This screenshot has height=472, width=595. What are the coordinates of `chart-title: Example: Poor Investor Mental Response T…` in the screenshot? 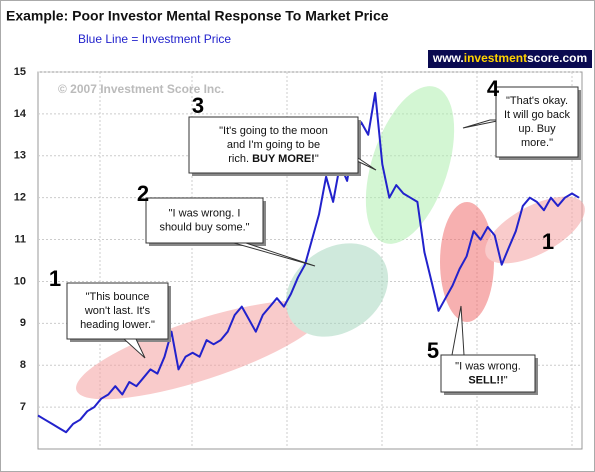 It's located at (197, 16).